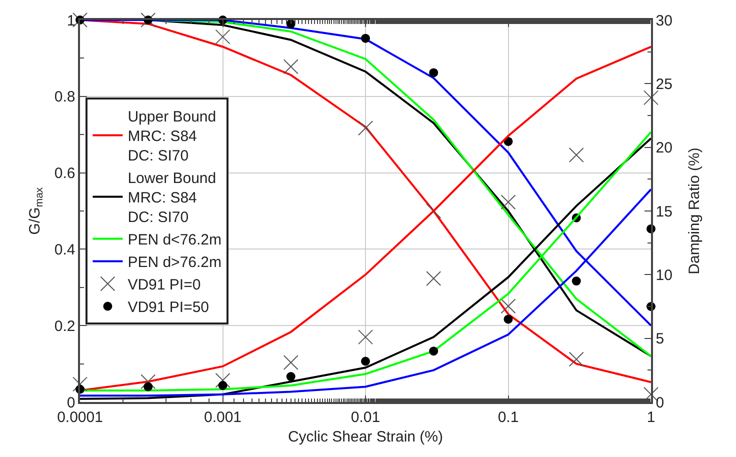 The image size is (736, 457). Describe the element at coordinates (172, 198) in the screenshot. I see `legend-label: Lower Bound MRC: S84 DC: SI70` at that location.